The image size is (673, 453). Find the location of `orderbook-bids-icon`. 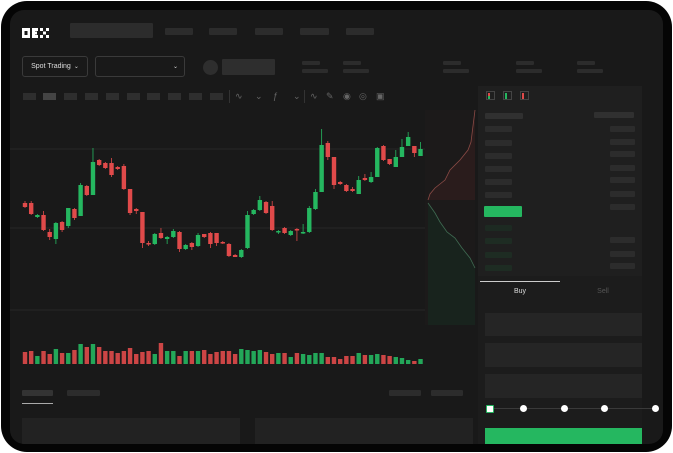

orderbook-bids-icon is located at coordinates (507, 95).